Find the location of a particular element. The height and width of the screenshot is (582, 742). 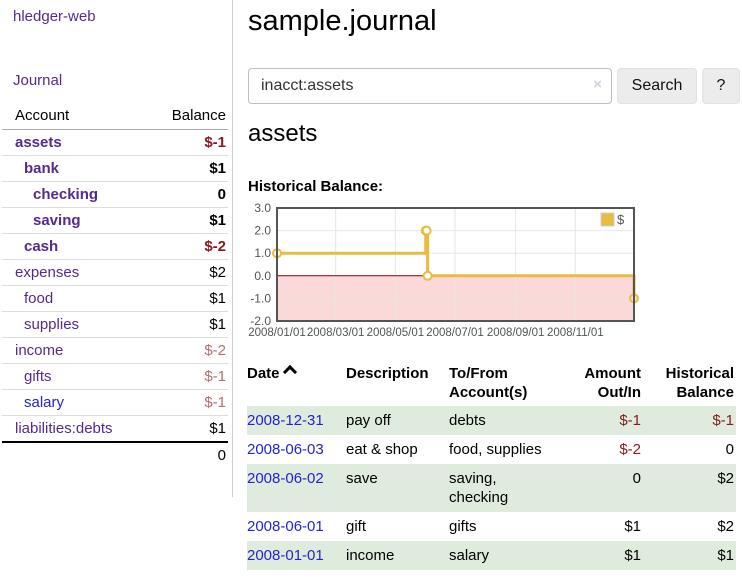

transaction-date-cell: 2008-01-01 is located at coordinates (296, 555).